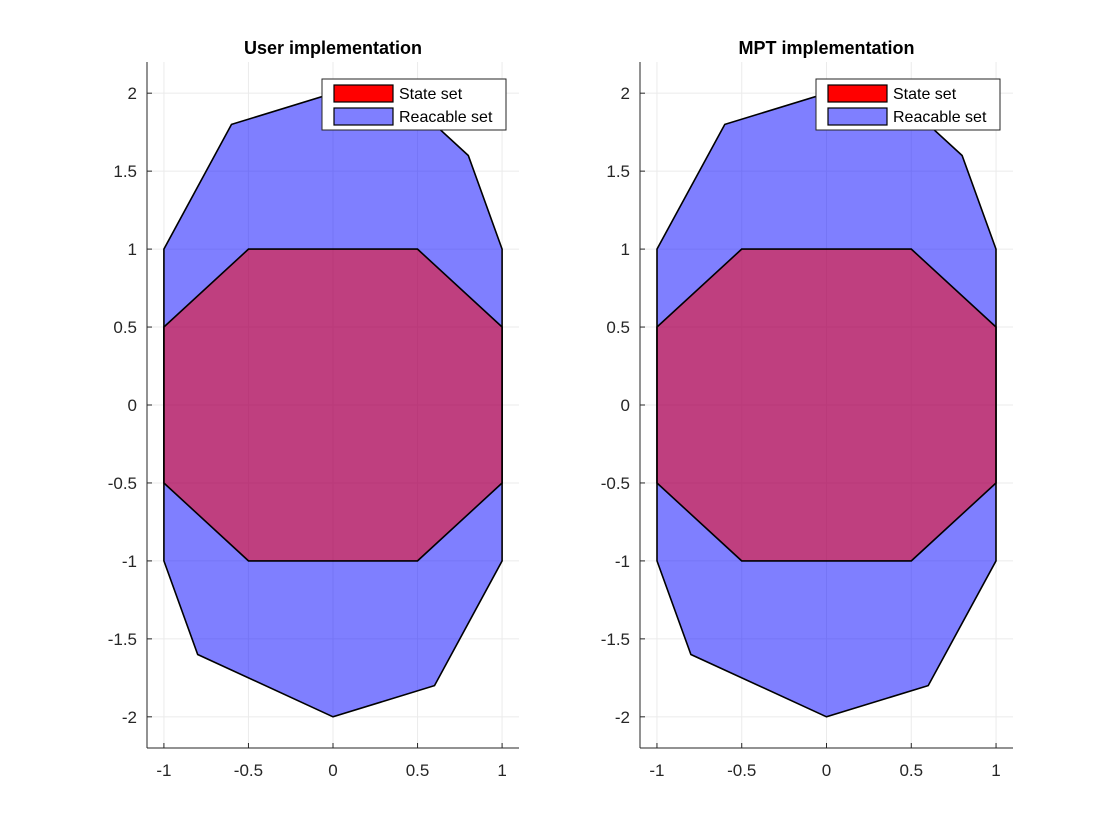 This screenshot has height=840, width=1120. I want to click on axes-title: User implementation, so click(333, 48).